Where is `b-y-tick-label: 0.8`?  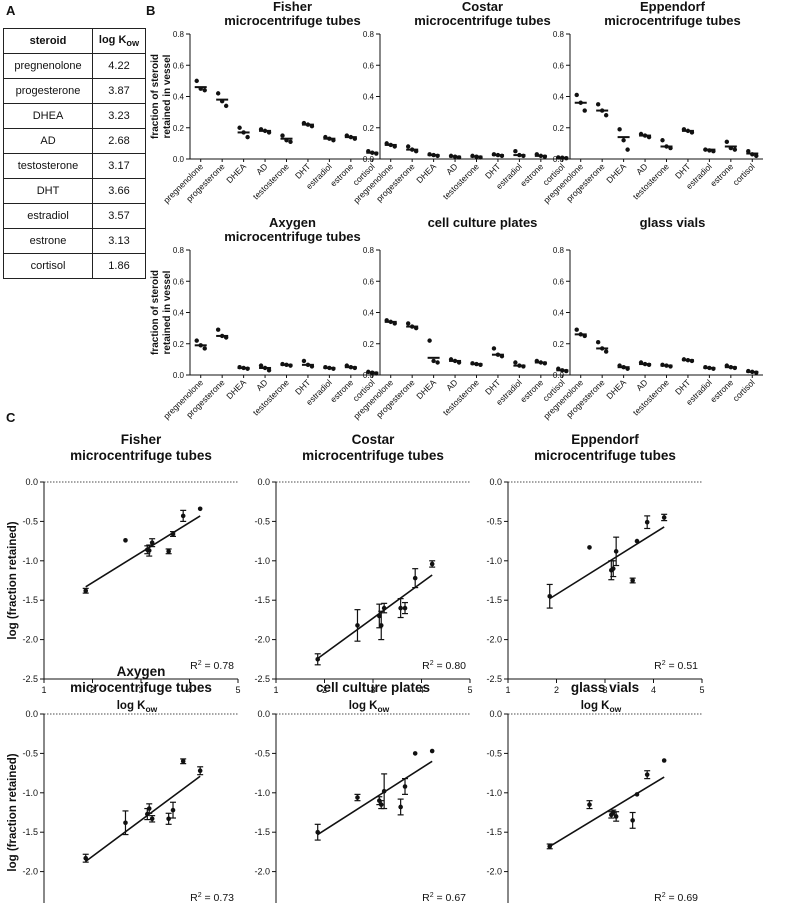
b-y-tick-label: 0.8 is located at coordinates (179, 250).